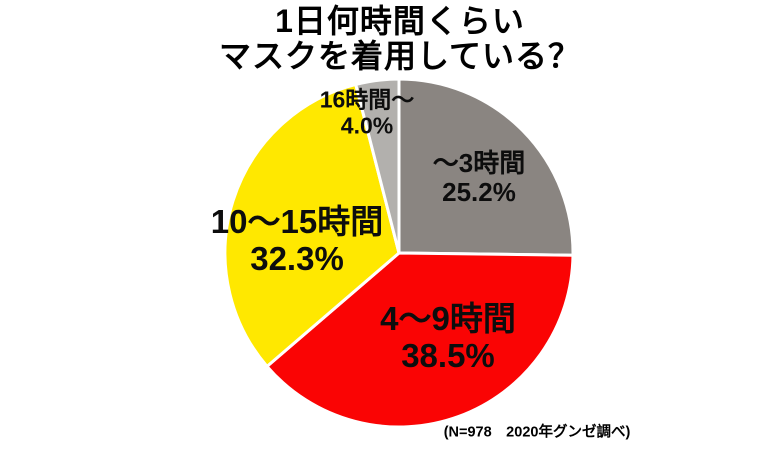 This screenshot has width=780, height=450. I want to click on chart-title-line1: 1日何時間くらい, so click(400, 21).